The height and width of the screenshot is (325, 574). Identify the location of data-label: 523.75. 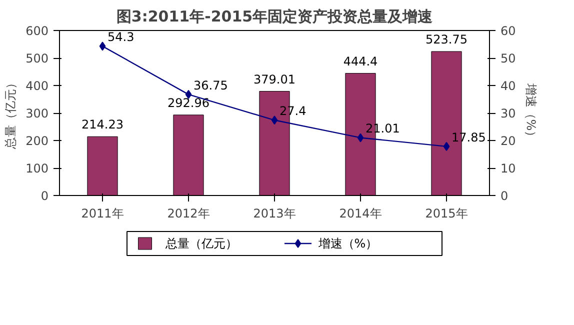
(447, 39).